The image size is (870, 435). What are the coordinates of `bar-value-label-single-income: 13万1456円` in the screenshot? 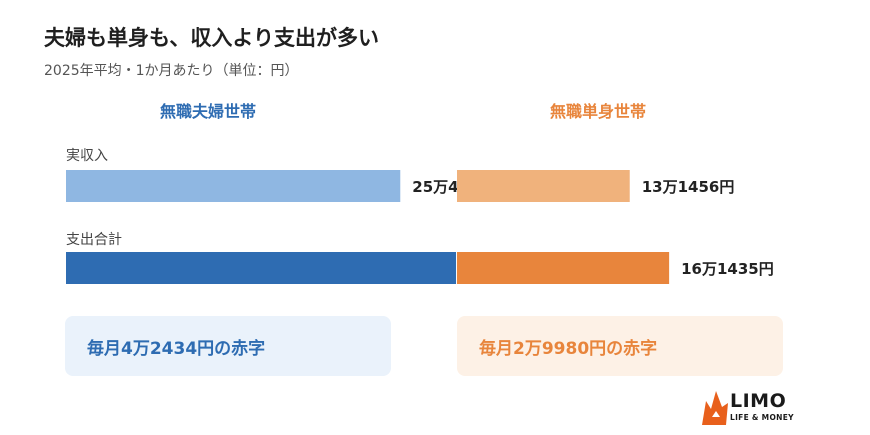 It's located at (688, 187).